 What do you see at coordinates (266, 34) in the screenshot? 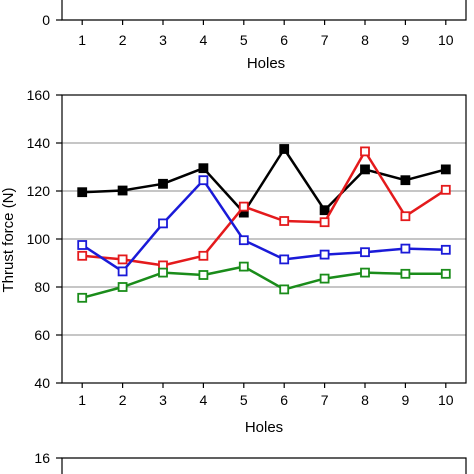
I see `top-x-ticks: 1 2 3 4 5 6 7 8 9 10` at bounding box center [266, 34].